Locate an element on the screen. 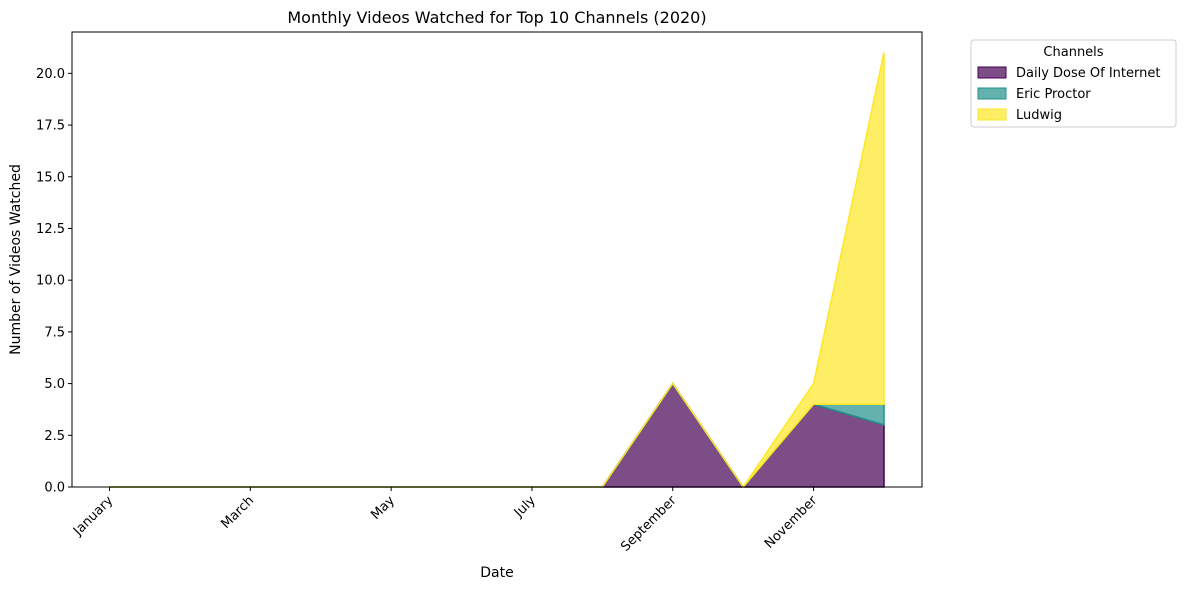 This screenshot has height=590, width=1186. y-axis: 0.0 2.5 5.0 7.5 10.0 12.5 15.0 17.5 20.0 is located at coordinates (54, 281).